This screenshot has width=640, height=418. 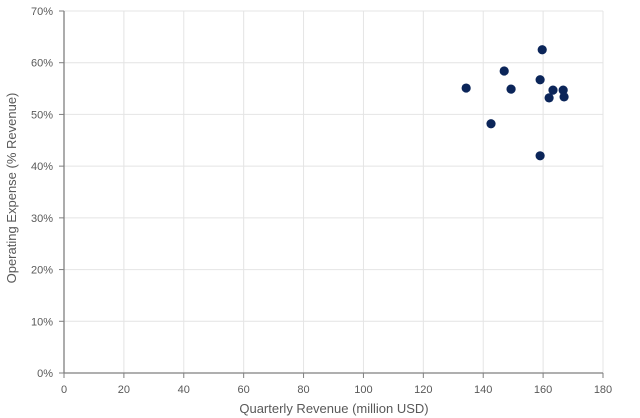 What do you see at coordinates (303, 390) in the screenshot?
I see `x-tick-label: 80` at bounding box center [303, 390].